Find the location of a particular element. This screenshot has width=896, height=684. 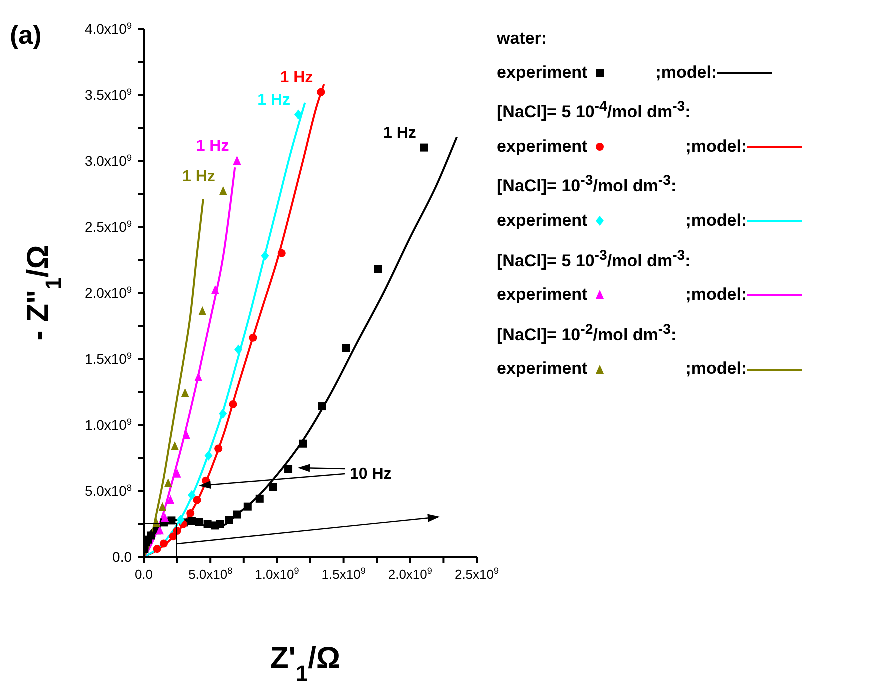

chart-title: (a) is located at coordinates (26, 35).